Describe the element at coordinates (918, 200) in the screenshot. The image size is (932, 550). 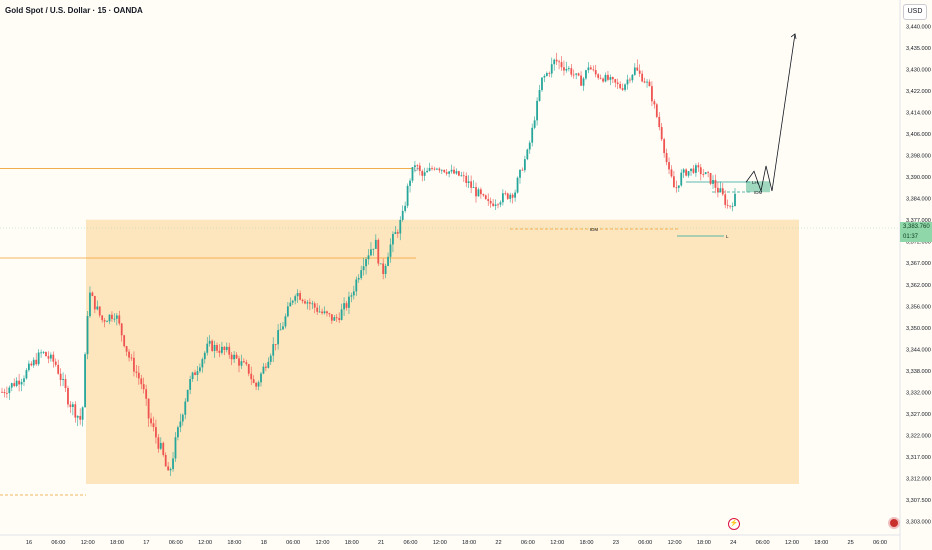
I see `y-tick-label: 3,384.000` at that location.